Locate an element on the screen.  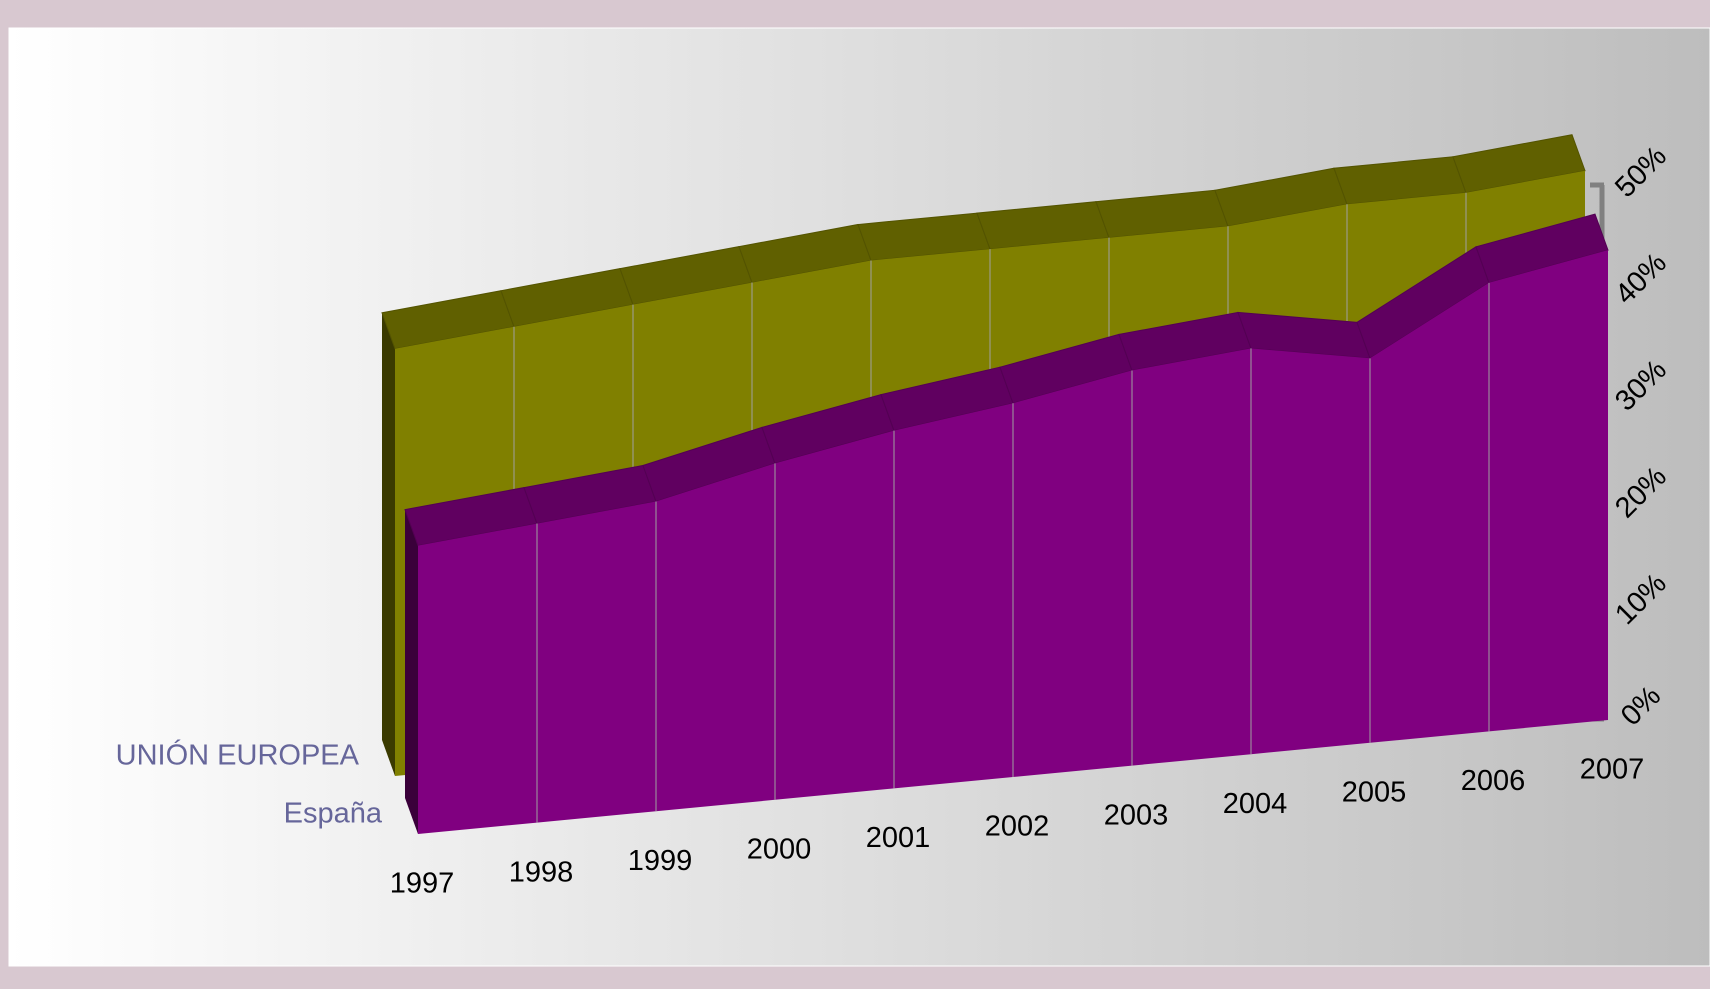
x-tick-label: 1998 is located at coordinates (541, 872).